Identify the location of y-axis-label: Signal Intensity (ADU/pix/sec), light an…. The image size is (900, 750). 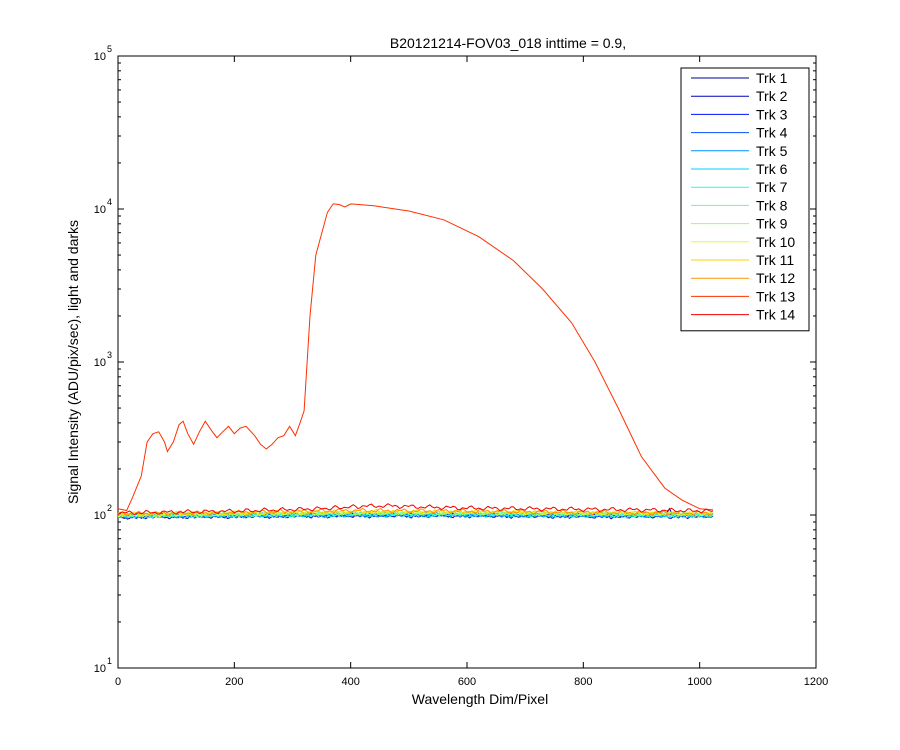
(73, 362).